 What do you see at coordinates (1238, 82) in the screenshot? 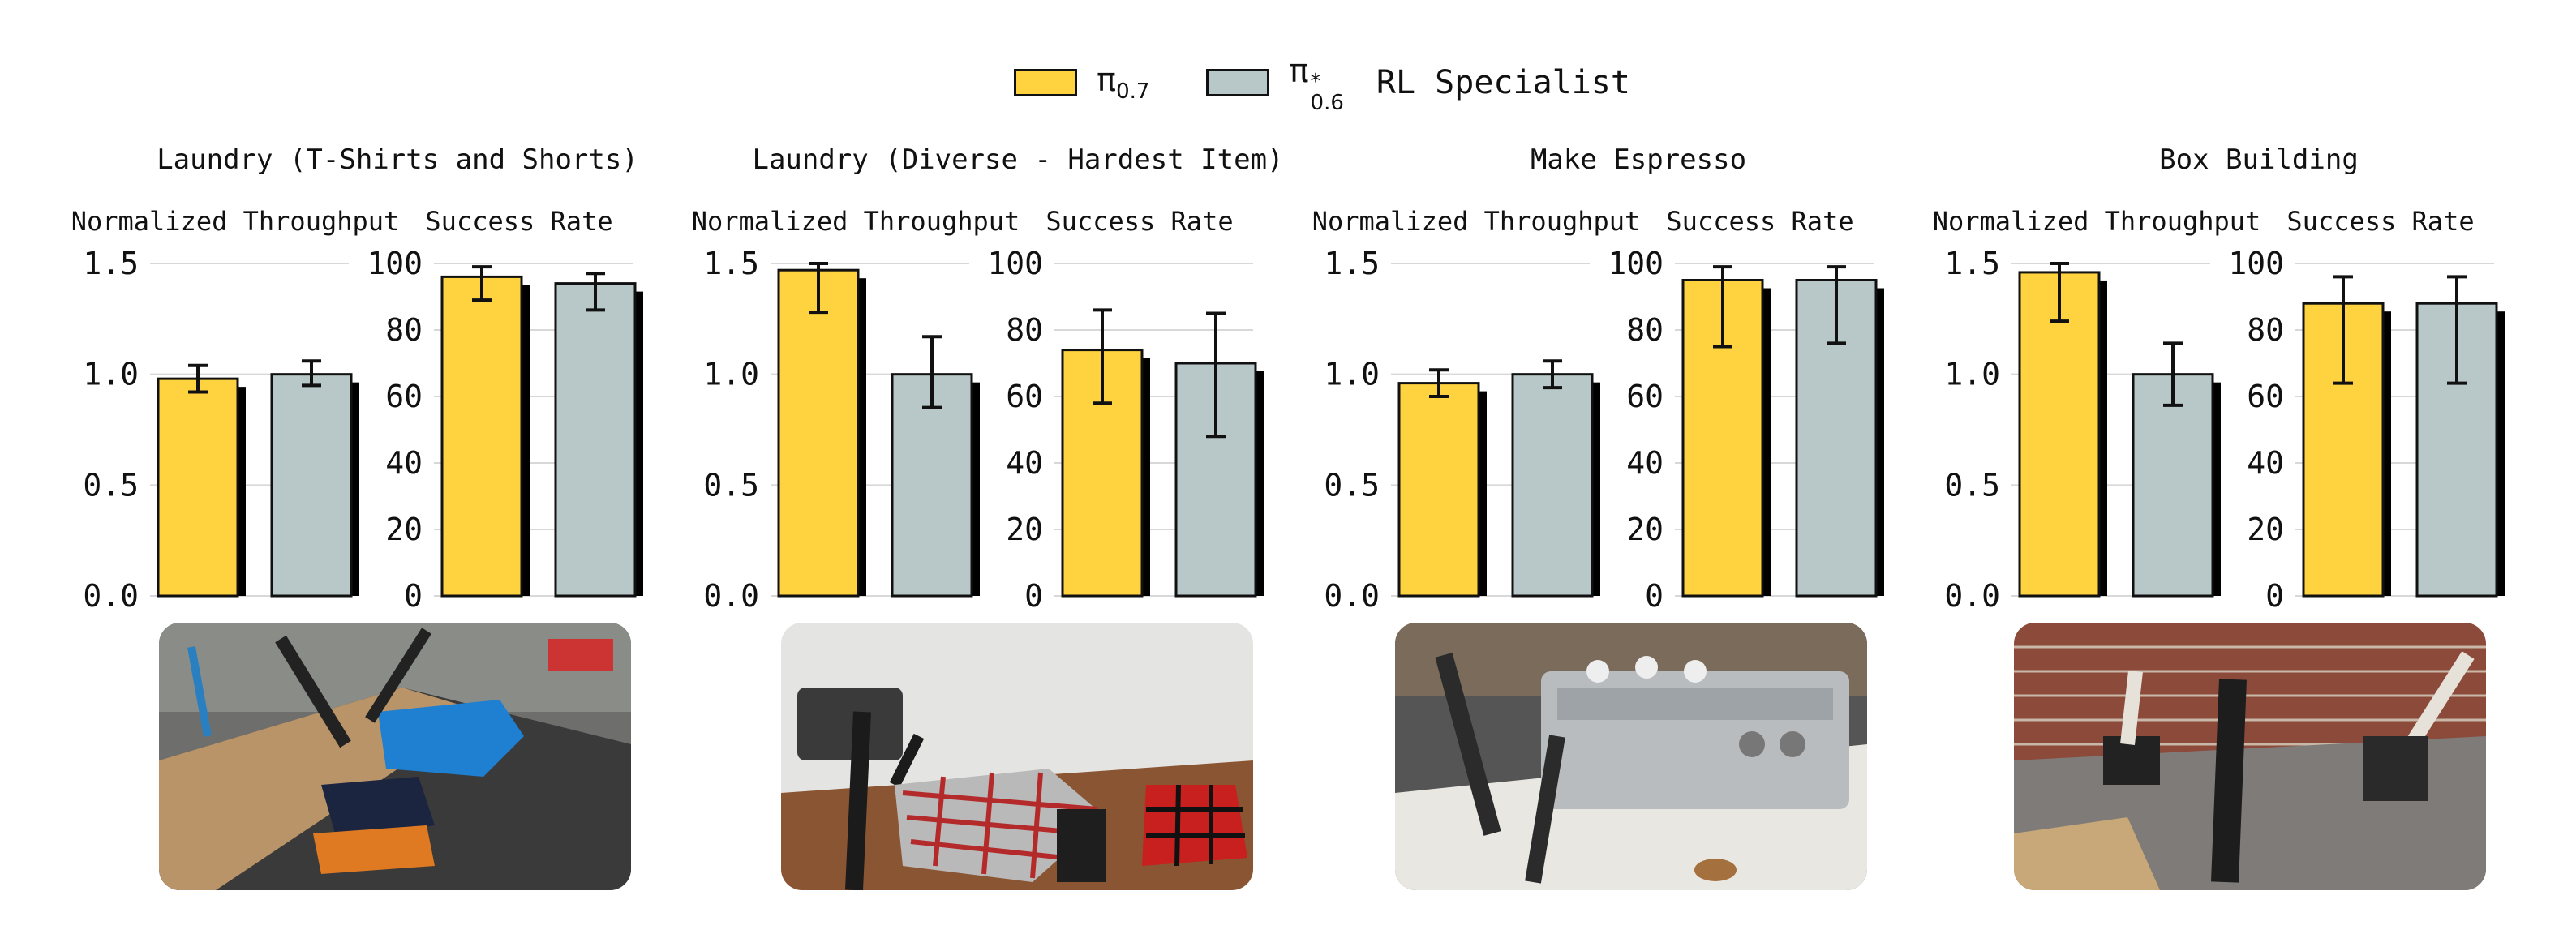
I see `legend-swatch-pi06-rl` at bounding box center [1238, 82].